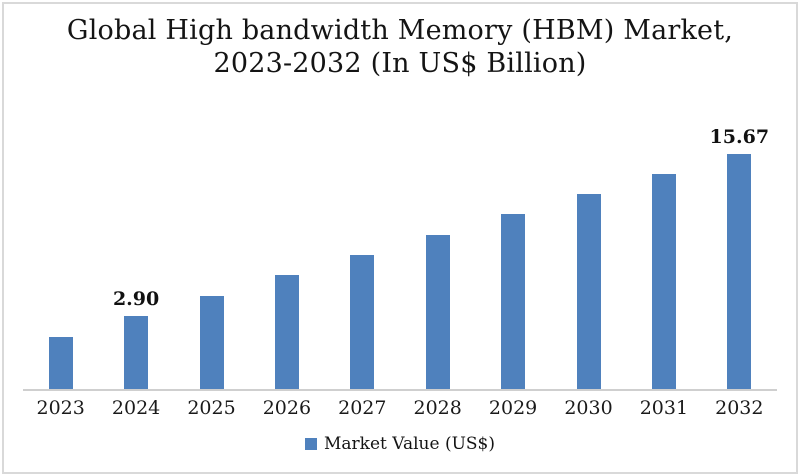  I want to click on x-axis-label-2028: 2028, so click(437, 408).